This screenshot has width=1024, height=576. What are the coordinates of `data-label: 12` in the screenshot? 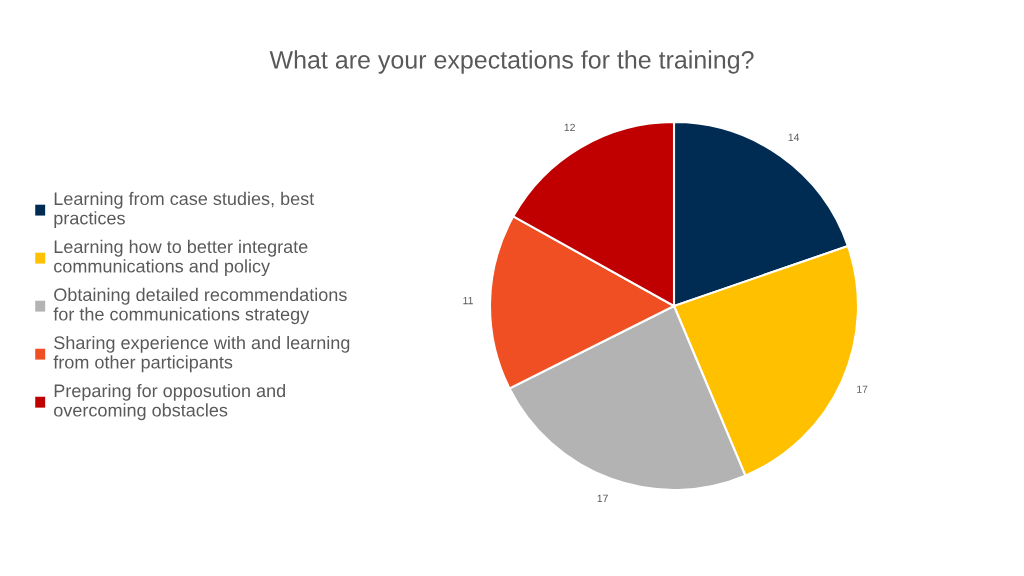 It's located at (569, 127).